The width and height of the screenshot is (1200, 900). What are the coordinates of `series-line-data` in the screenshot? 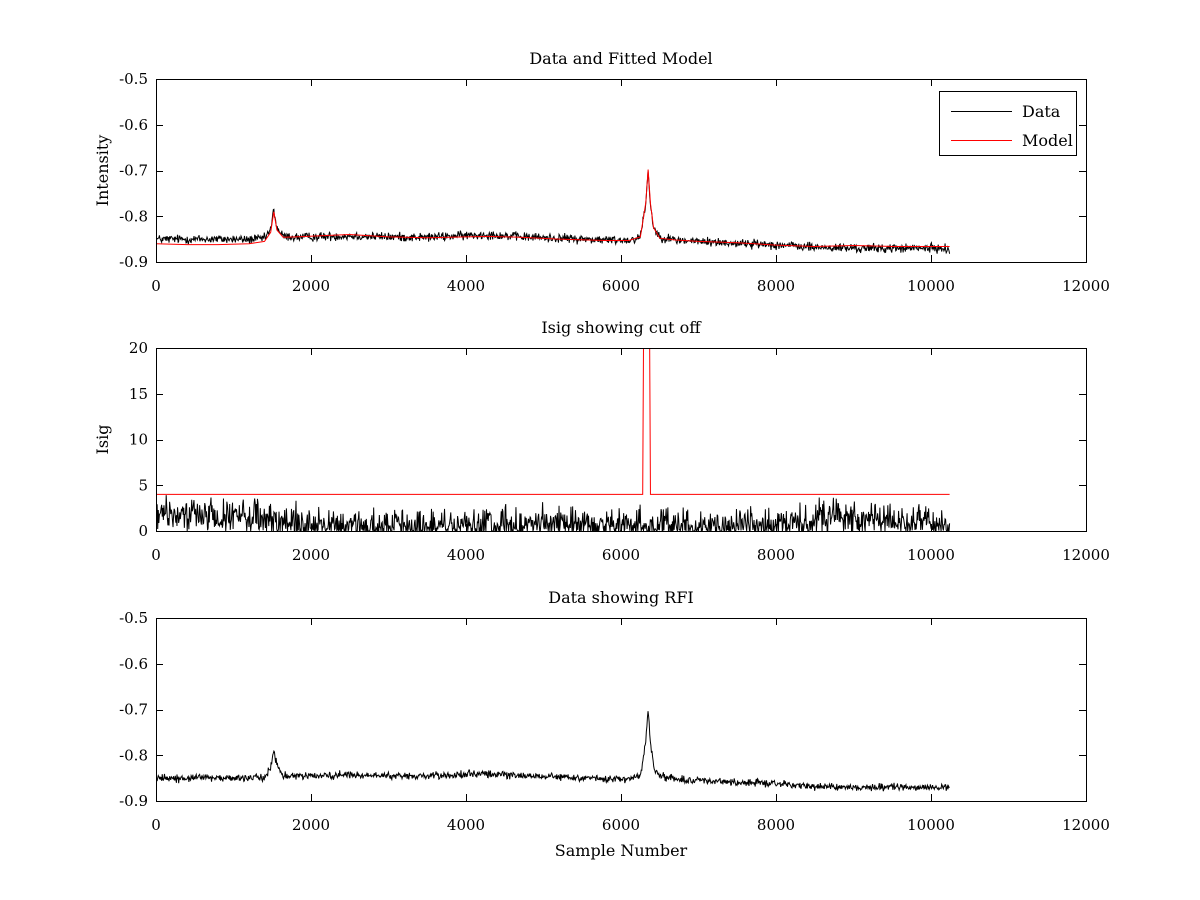 It's located at (553, 212).